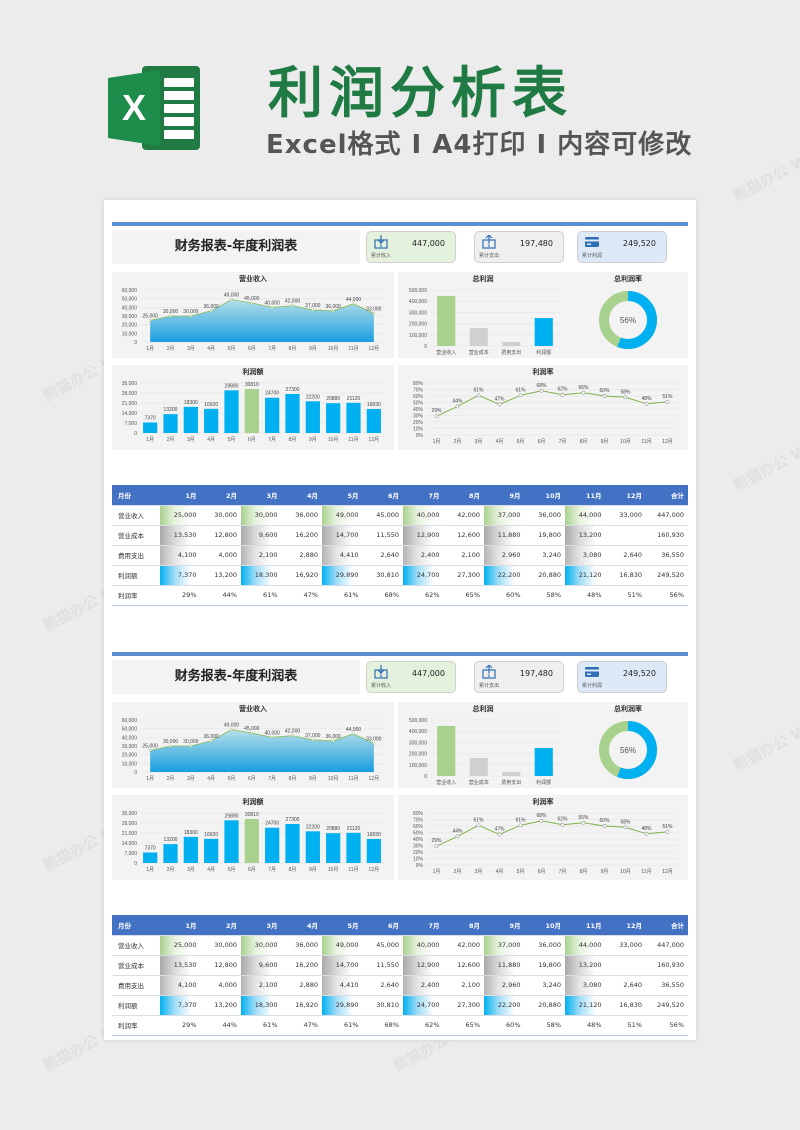 Image resolution: width=800 pixels, height=1130 pixels. Describe the element at coordinates (130, 317) in the screenshot. I see `y-tick-label: 30,000` at that location.